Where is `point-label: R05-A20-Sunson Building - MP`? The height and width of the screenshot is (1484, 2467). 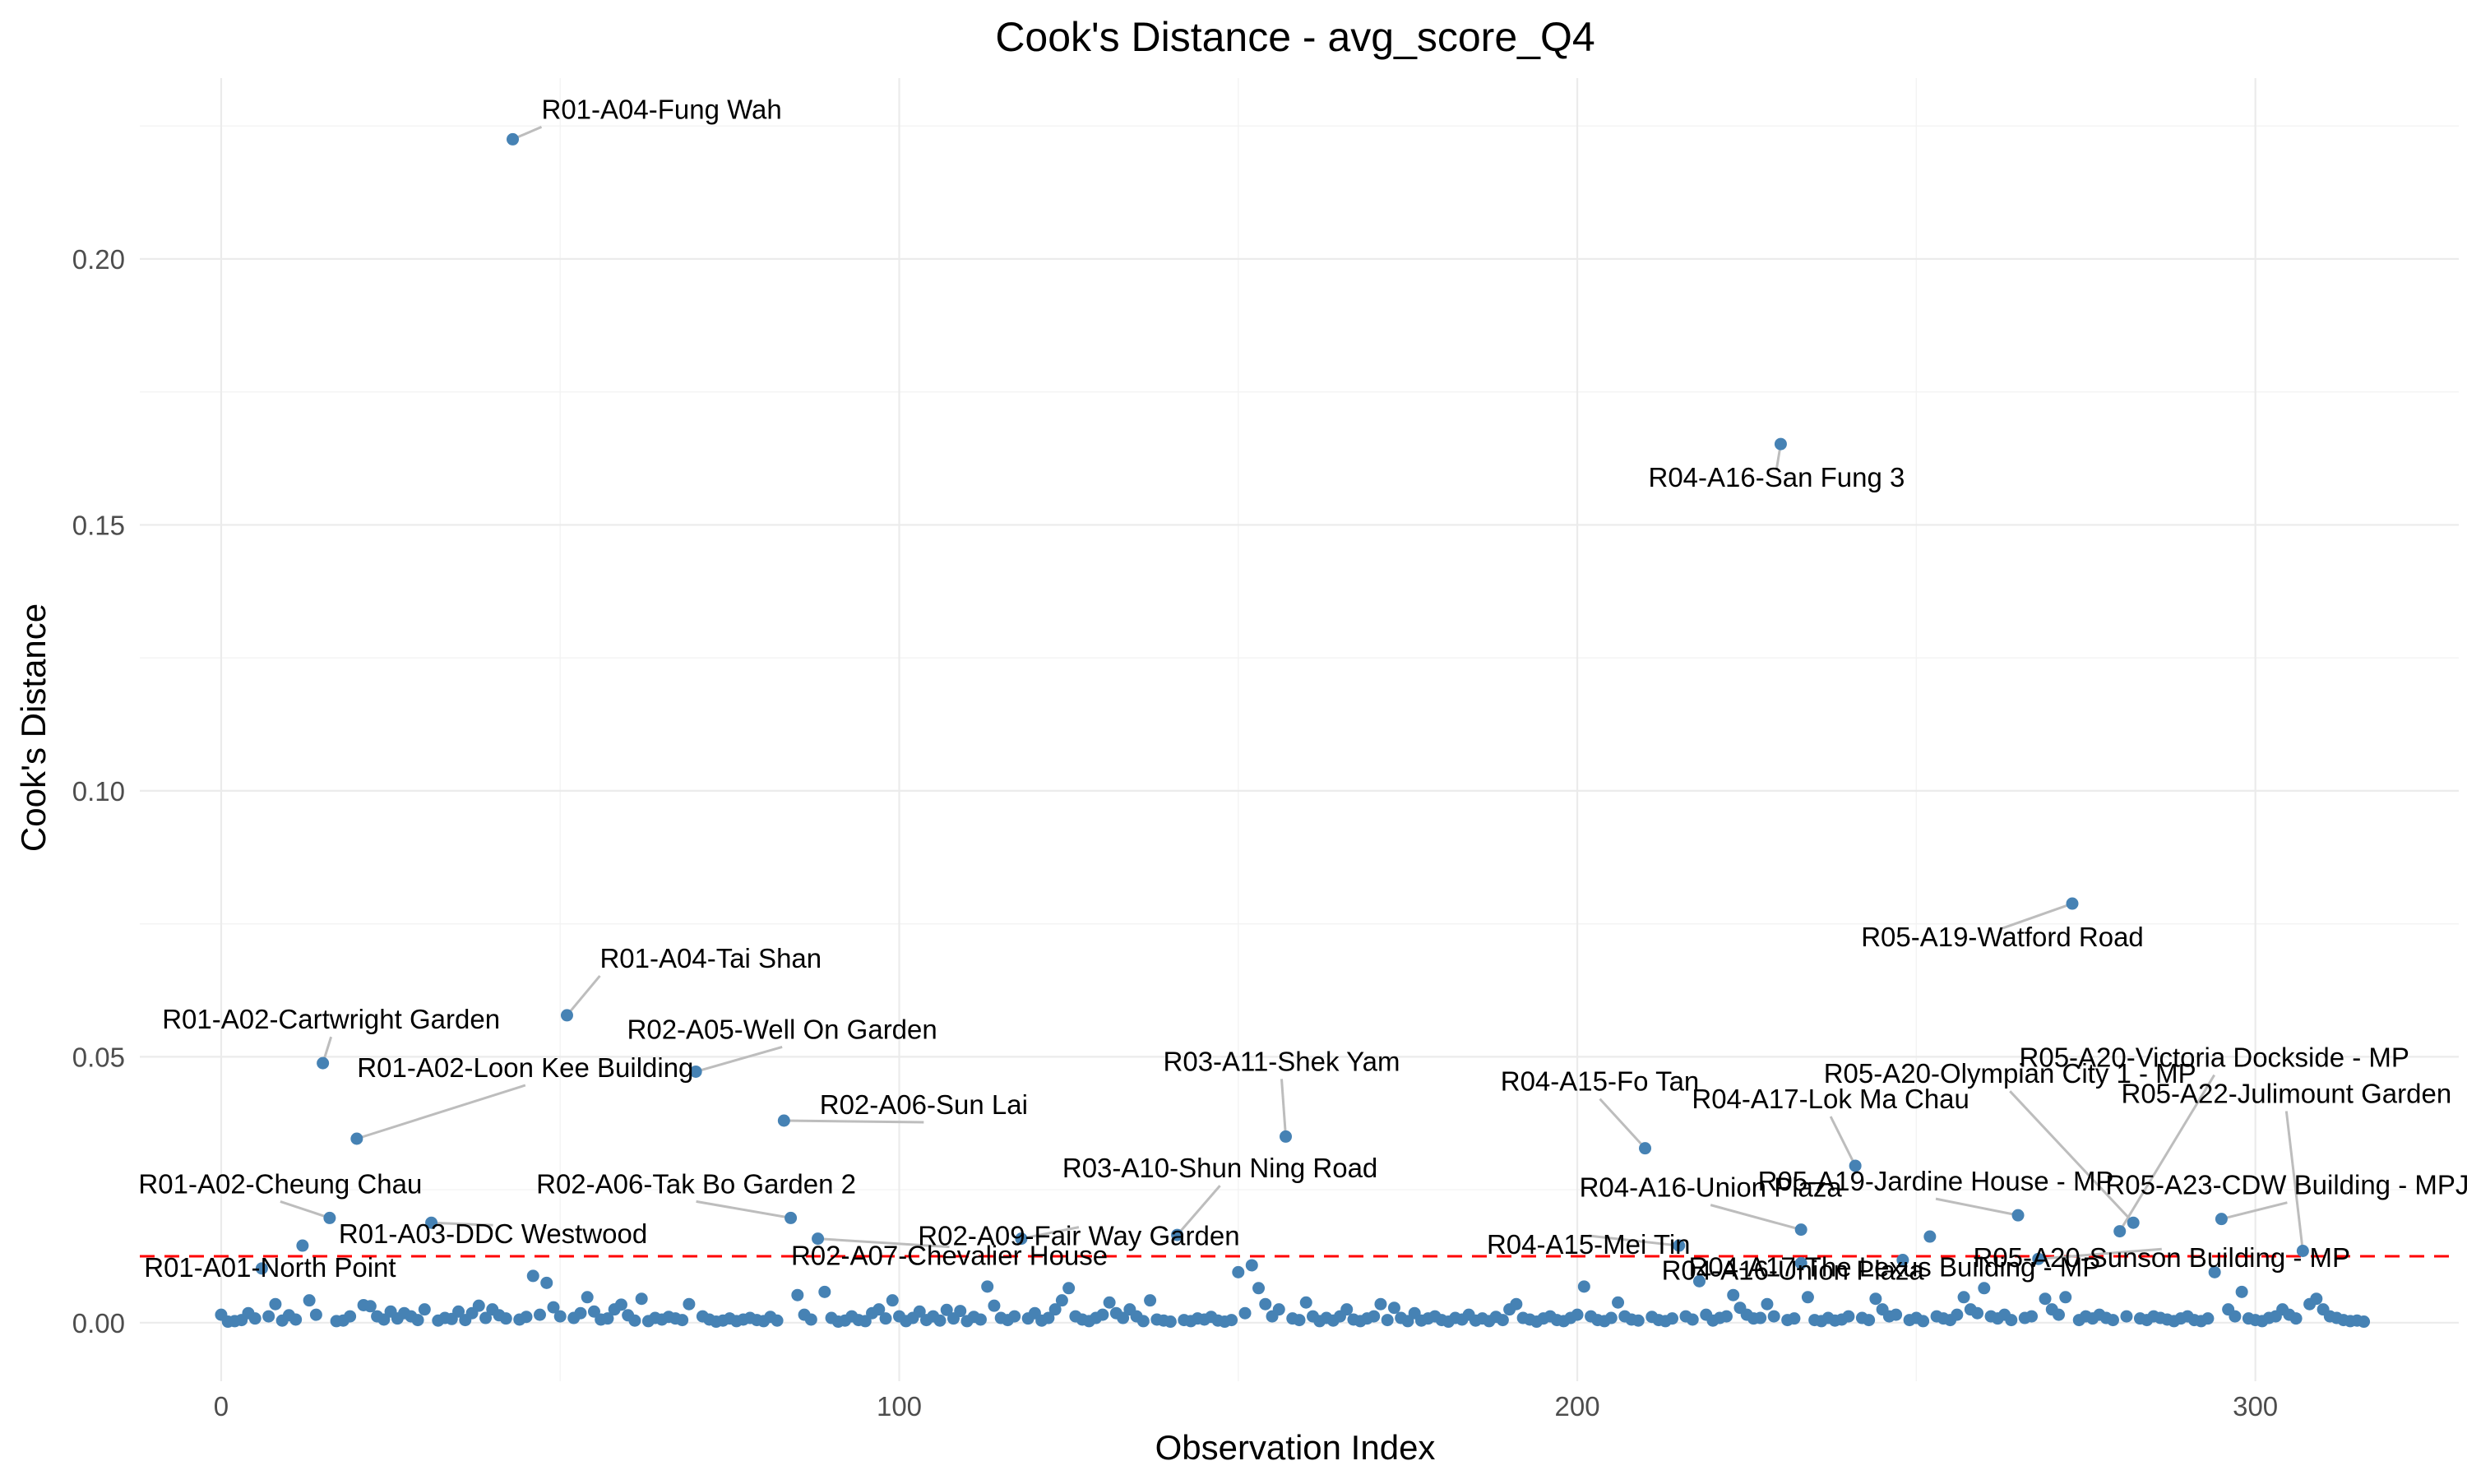
point-label: R05-A20-Sunson Building - MP is located at coordinates (2162, 1258).